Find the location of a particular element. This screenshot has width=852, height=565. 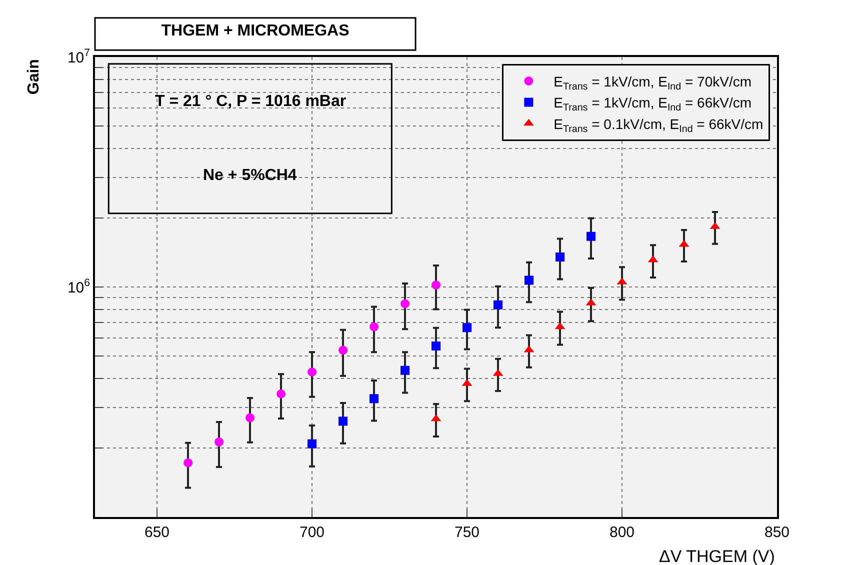

x-tick-label: 800 is located at coordinates (622, 532).